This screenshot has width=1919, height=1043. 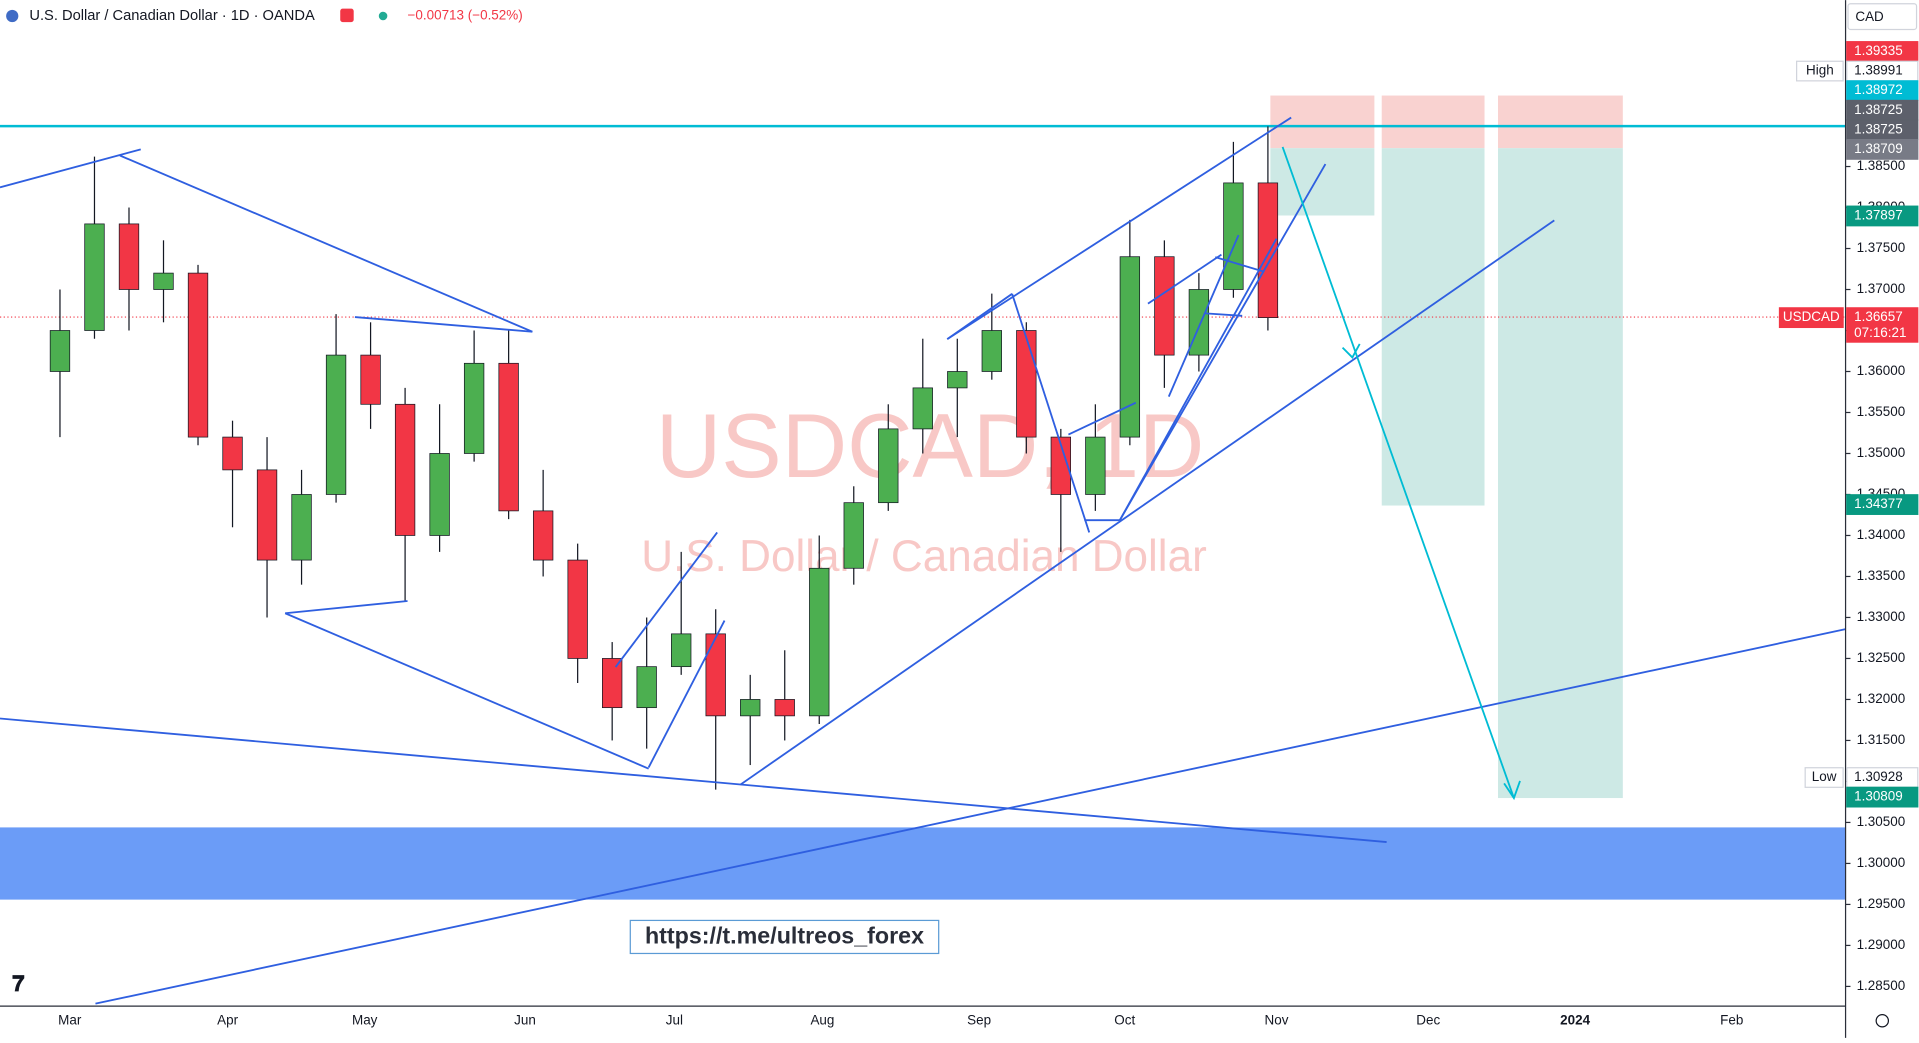 What do you see at coordinates (12, 16) in the screenshot?
I see `flag-icon` at bounding box center [12, 16].